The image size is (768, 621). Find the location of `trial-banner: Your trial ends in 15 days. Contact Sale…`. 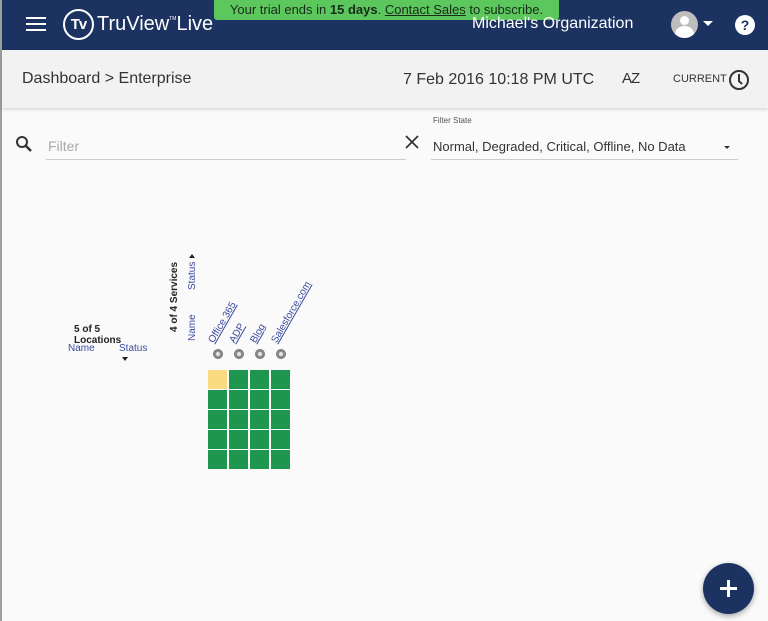

trial-banner: Your trial ends in 15 days. Contact Sale… is located at coordinates (386, 10).